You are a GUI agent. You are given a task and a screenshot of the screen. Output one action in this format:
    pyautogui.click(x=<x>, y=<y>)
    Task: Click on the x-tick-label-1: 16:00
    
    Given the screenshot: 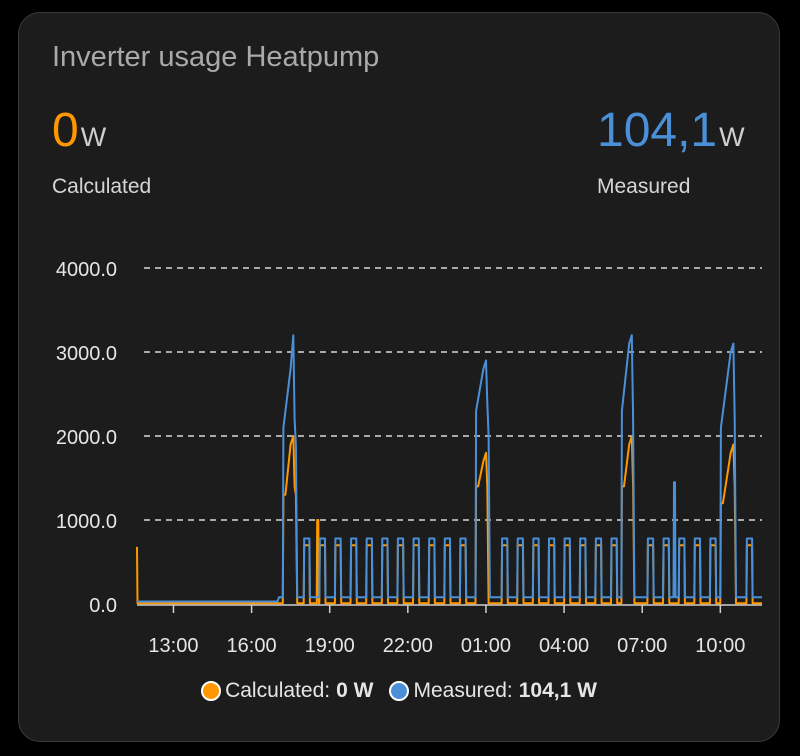 What is the action you would take?
    pyautogui.click(x=252, y=646)
    